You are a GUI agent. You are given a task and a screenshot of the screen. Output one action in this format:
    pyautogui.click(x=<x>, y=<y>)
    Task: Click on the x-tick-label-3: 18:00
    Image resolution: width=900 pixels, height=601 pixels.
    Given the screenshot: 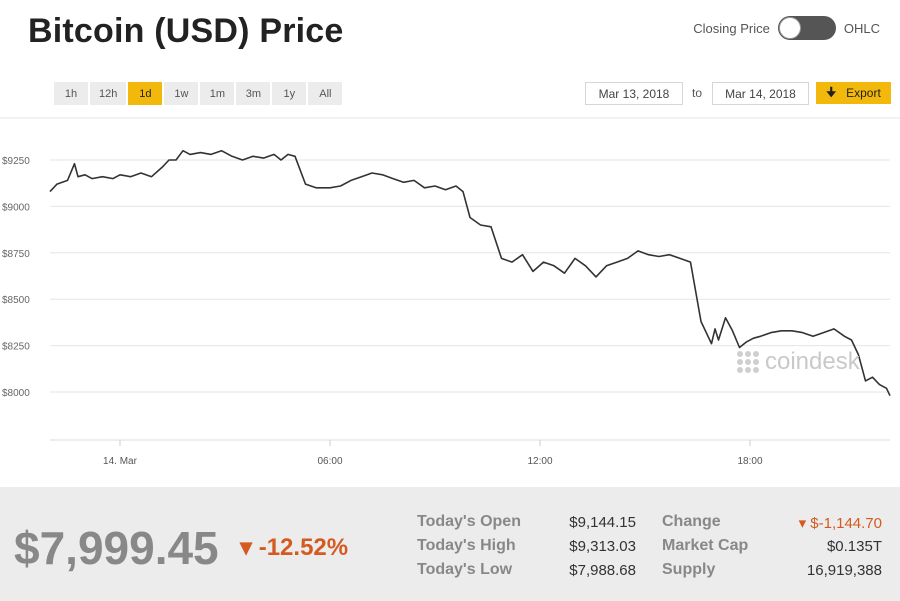 What is the action you would take?
    pyautogui.click(x=749, y=461)
    